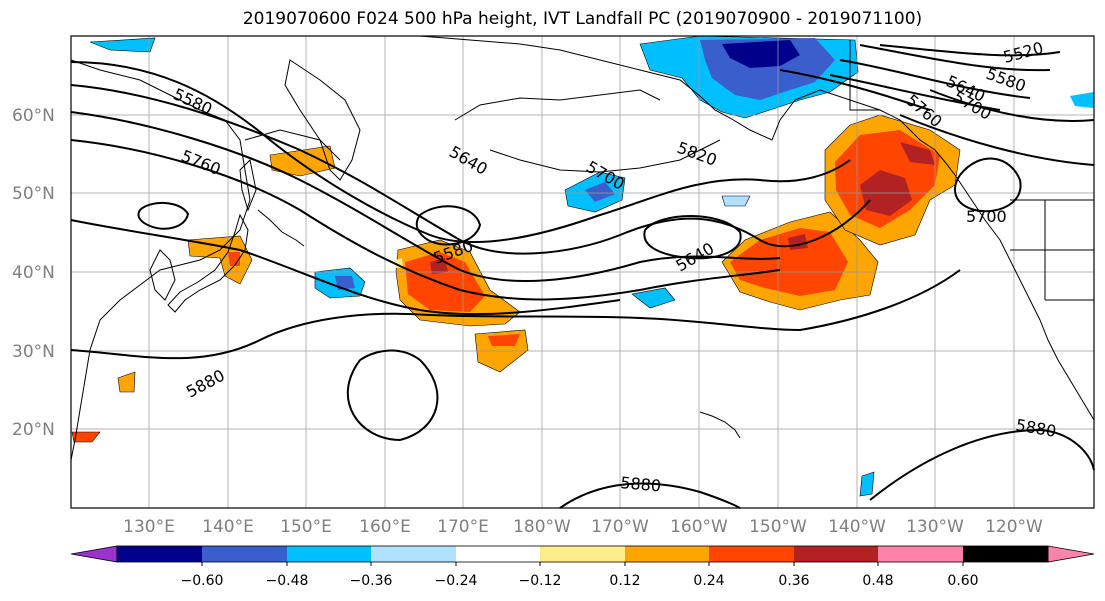 The height and width of the screenshot is (601, 1105). What do you see at coordinates (149, 527) in the screenshot?
I see `lon-label: 130°E` at bounding box center [149, 527].